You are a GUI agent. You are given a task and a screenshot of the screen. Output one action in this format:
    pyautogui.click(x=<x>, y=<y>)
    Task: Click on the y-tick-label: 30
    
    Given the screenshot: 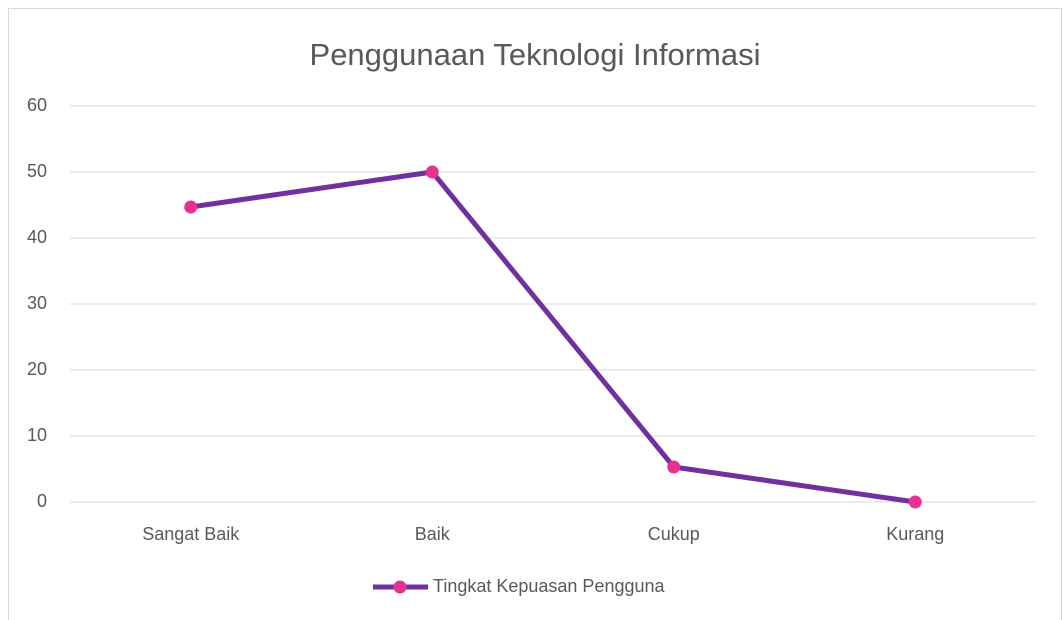 What is the action you would take?
    pyautogui.click(x=37, y=303)
    